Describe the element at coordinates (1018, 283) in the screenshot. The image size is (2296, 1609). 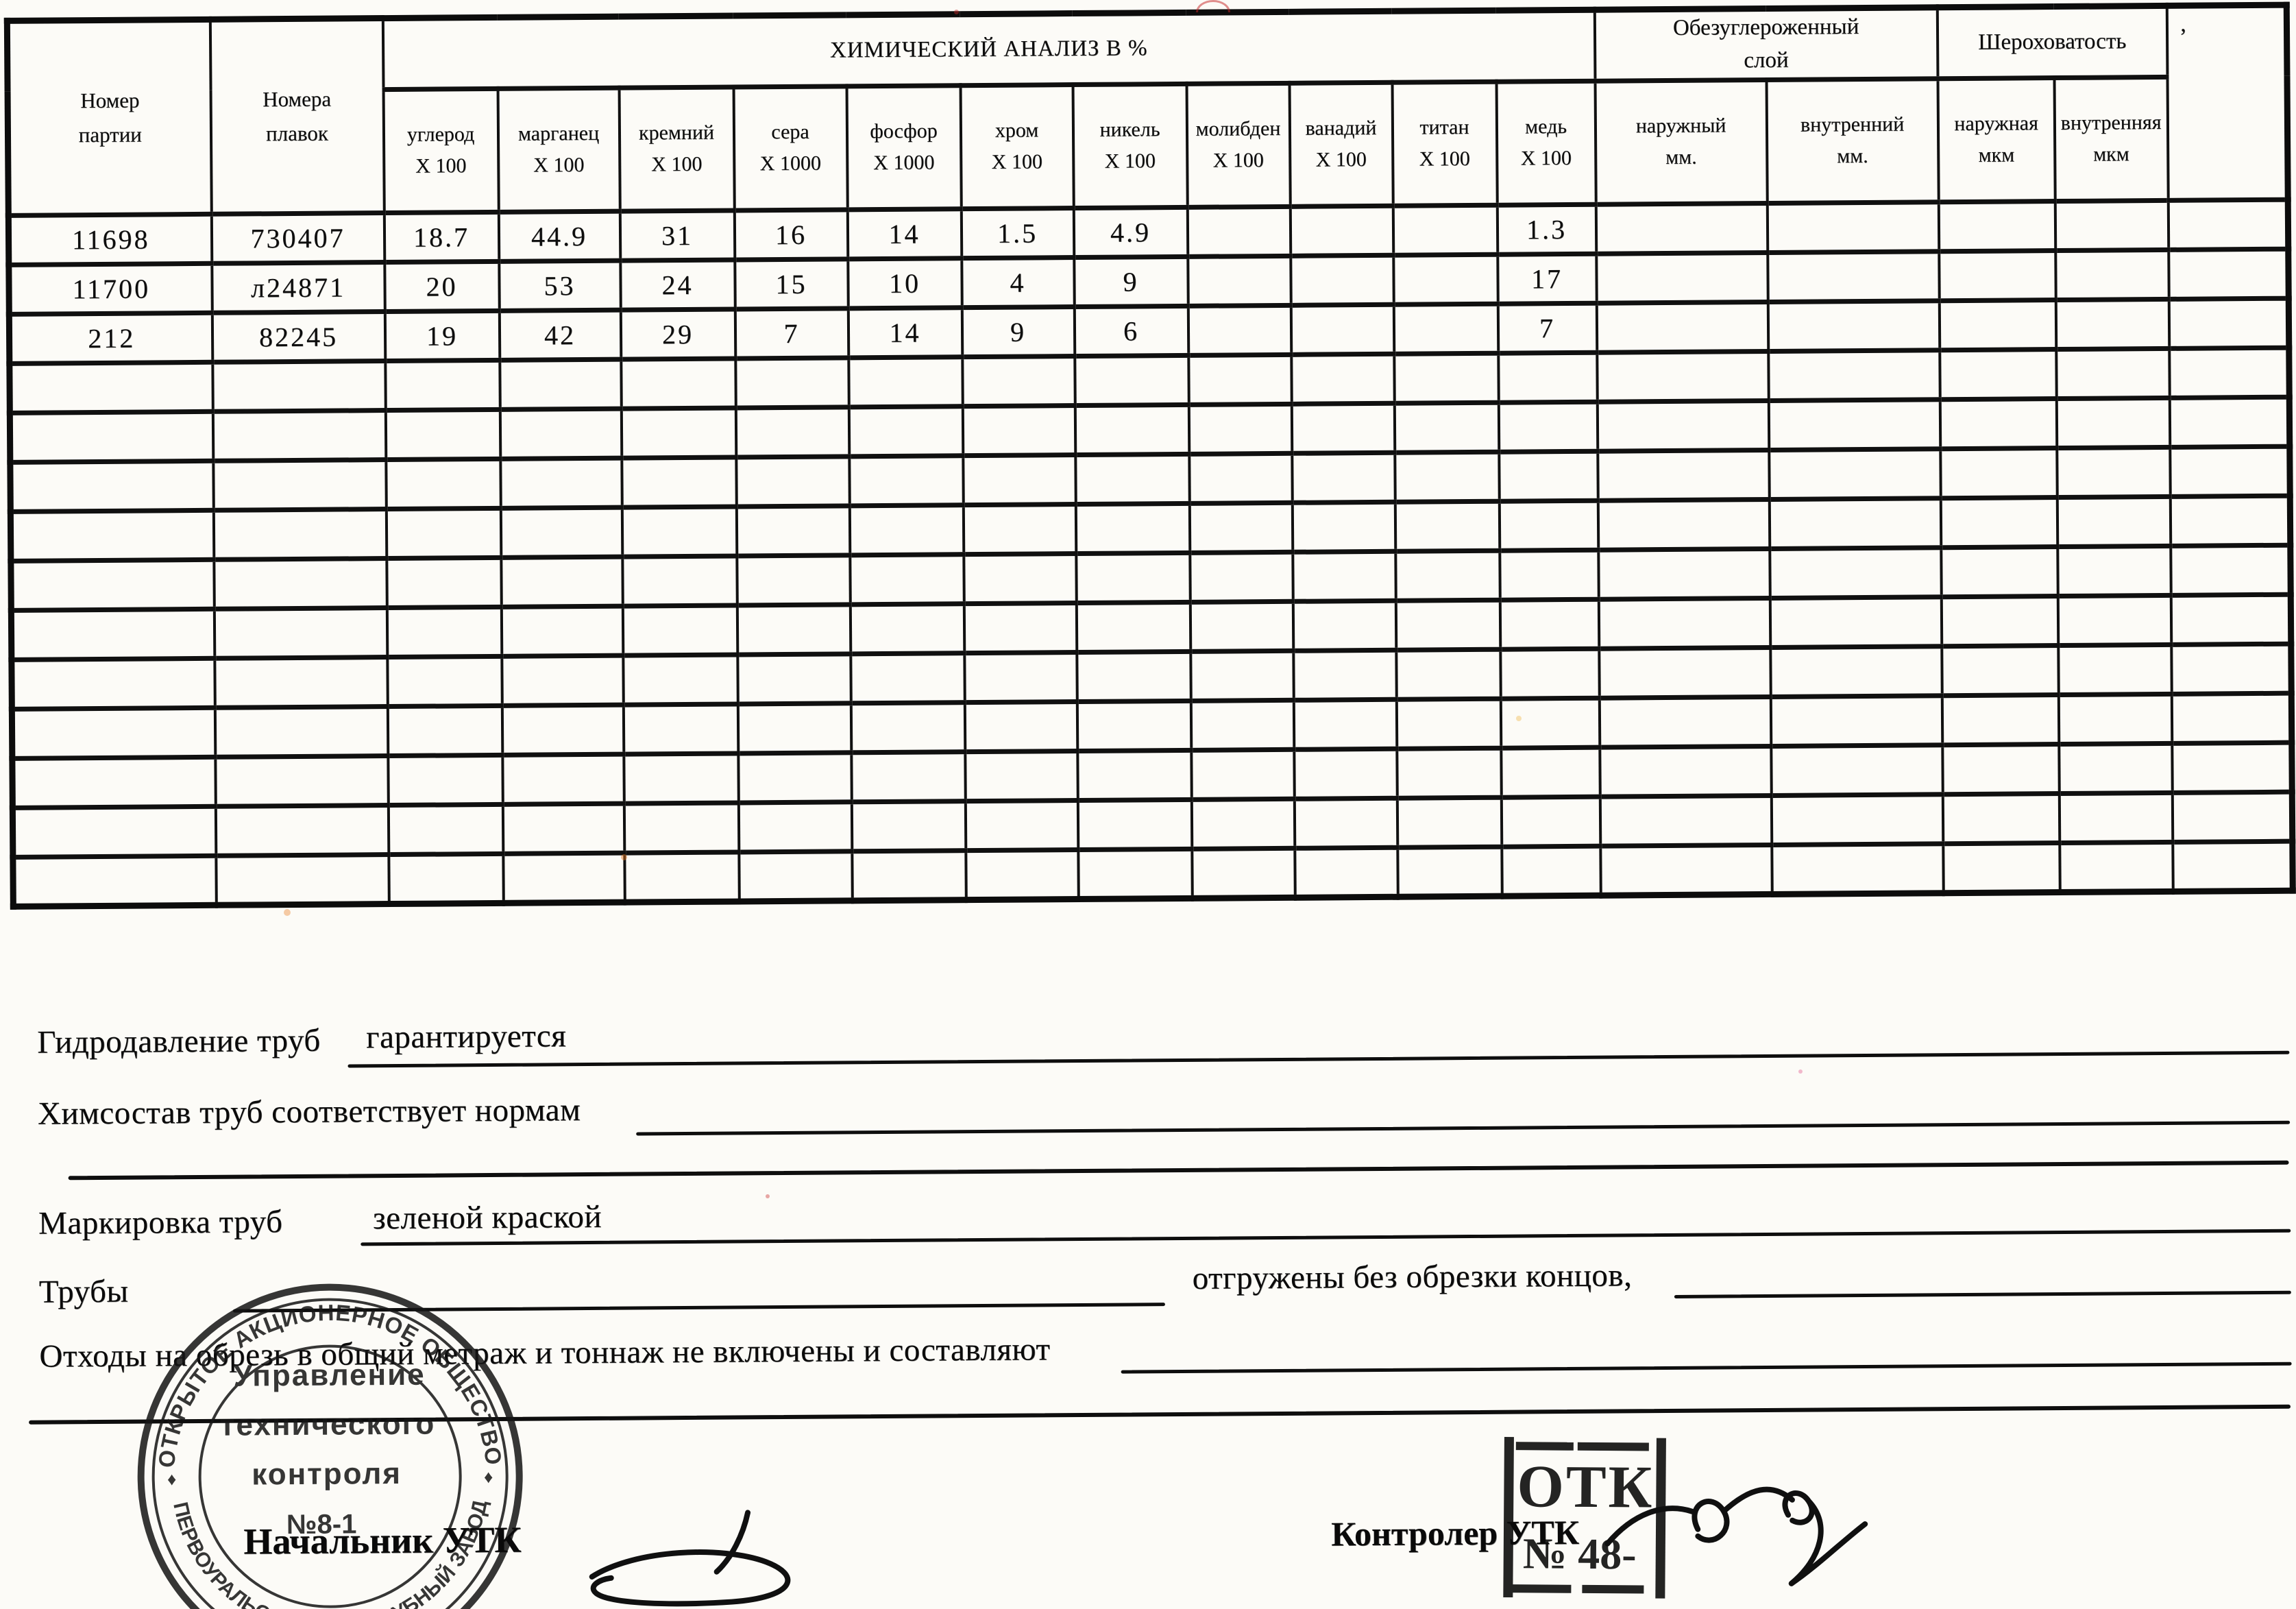
I see `table-cell: 4` at that location.